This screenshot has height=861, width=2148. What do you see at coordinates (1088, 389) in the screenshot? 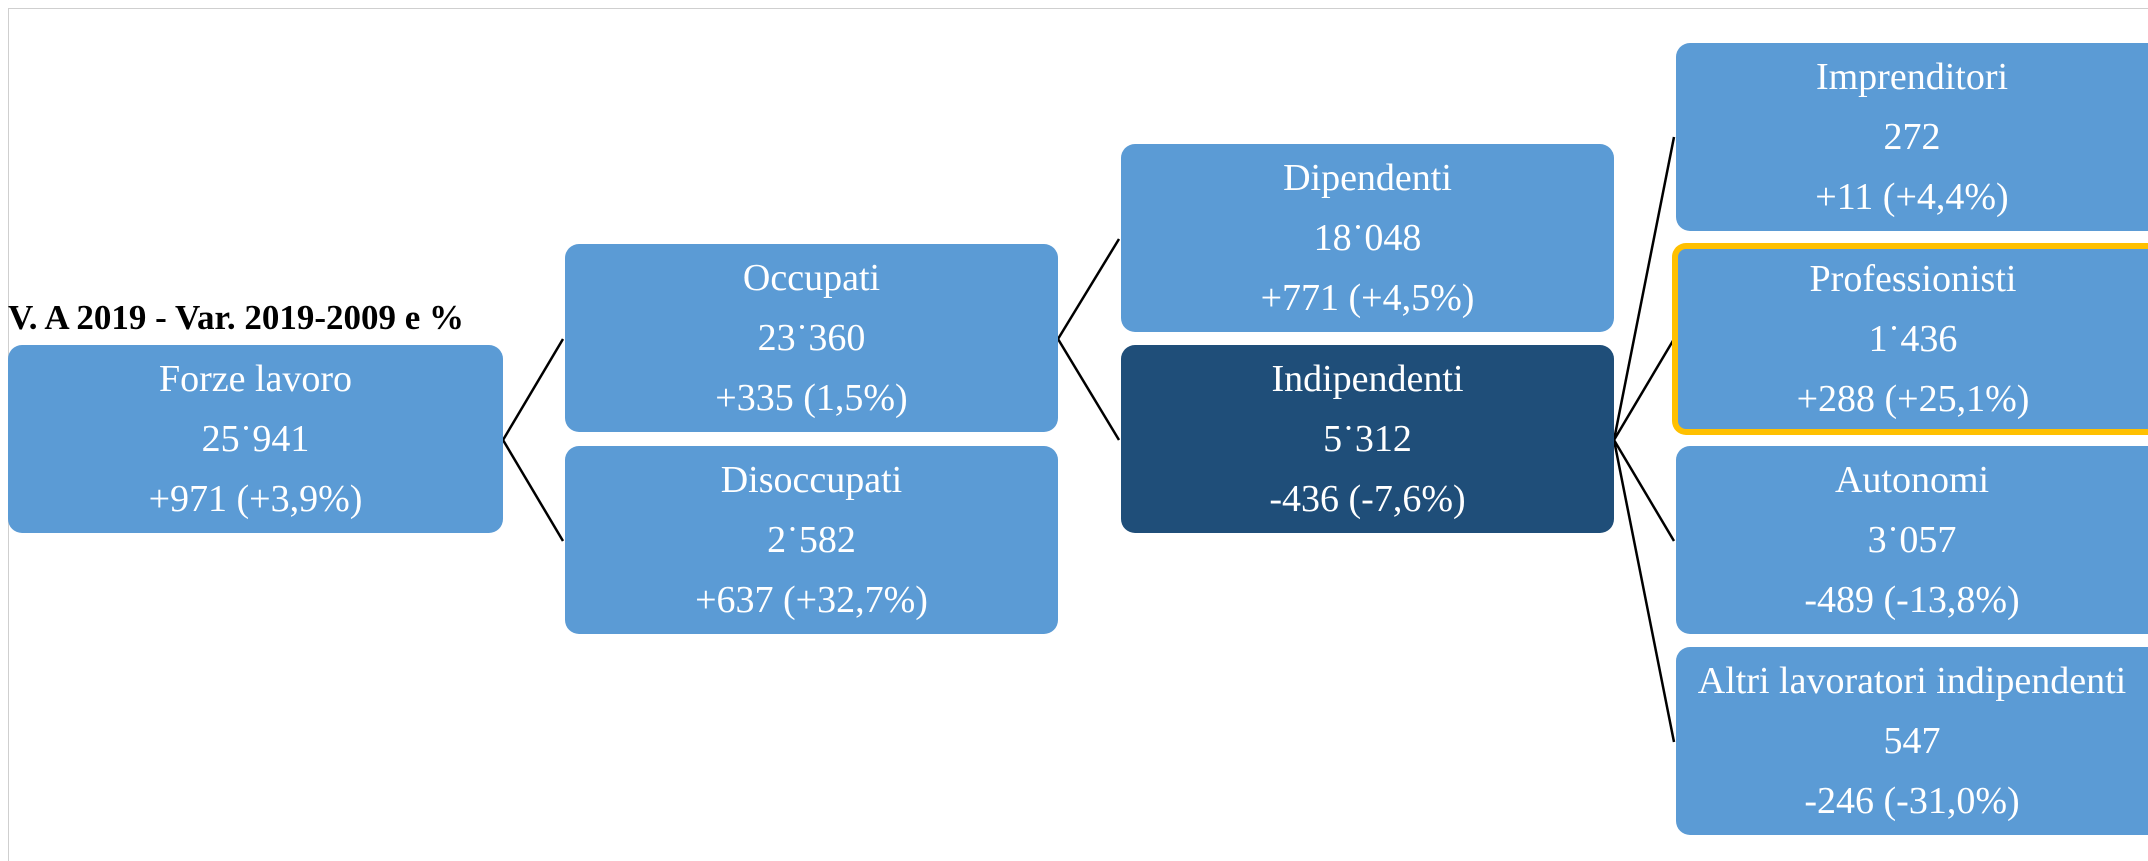
I see `connector-occupati-indipendenti` at bounding box center [1088, 389].